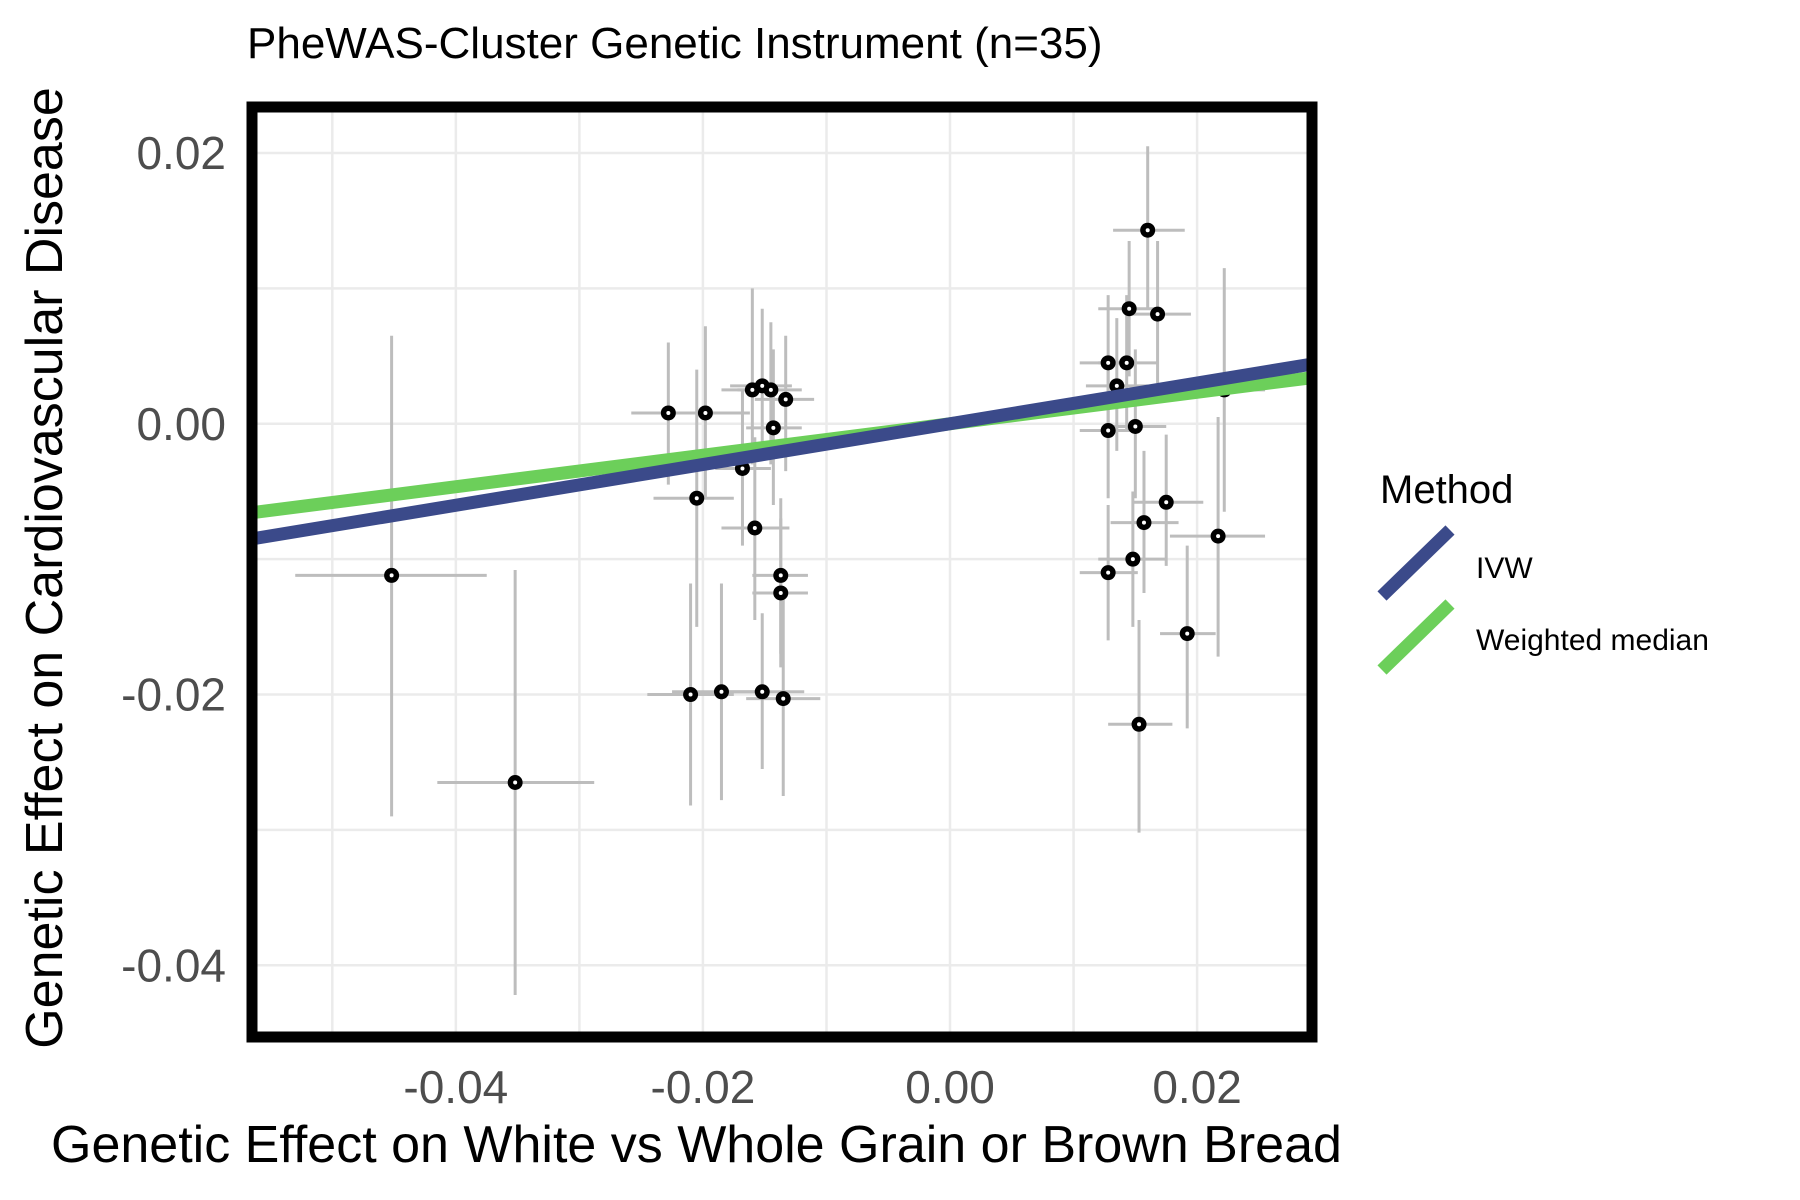 Image resolution: width=1800 pixels, height=1200 pixels. I want to click on y-axis-label: Genetic Effect on Cardiovascular Disease, so click(45, 568).